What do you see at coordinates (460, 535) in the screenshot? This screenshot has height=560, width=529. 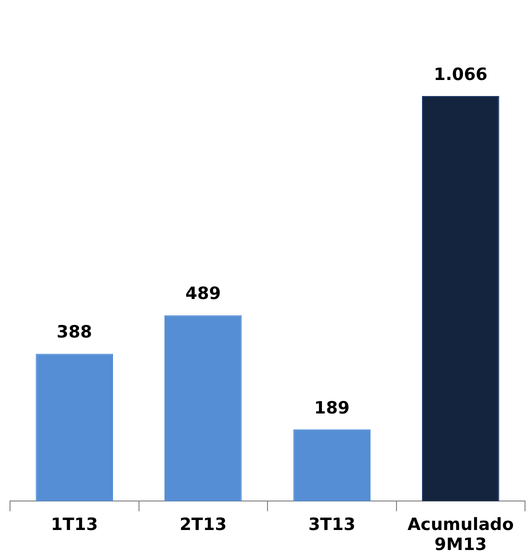 I see `x-tick-label: Acumulado 9M13` at bounding box center [460, 535].